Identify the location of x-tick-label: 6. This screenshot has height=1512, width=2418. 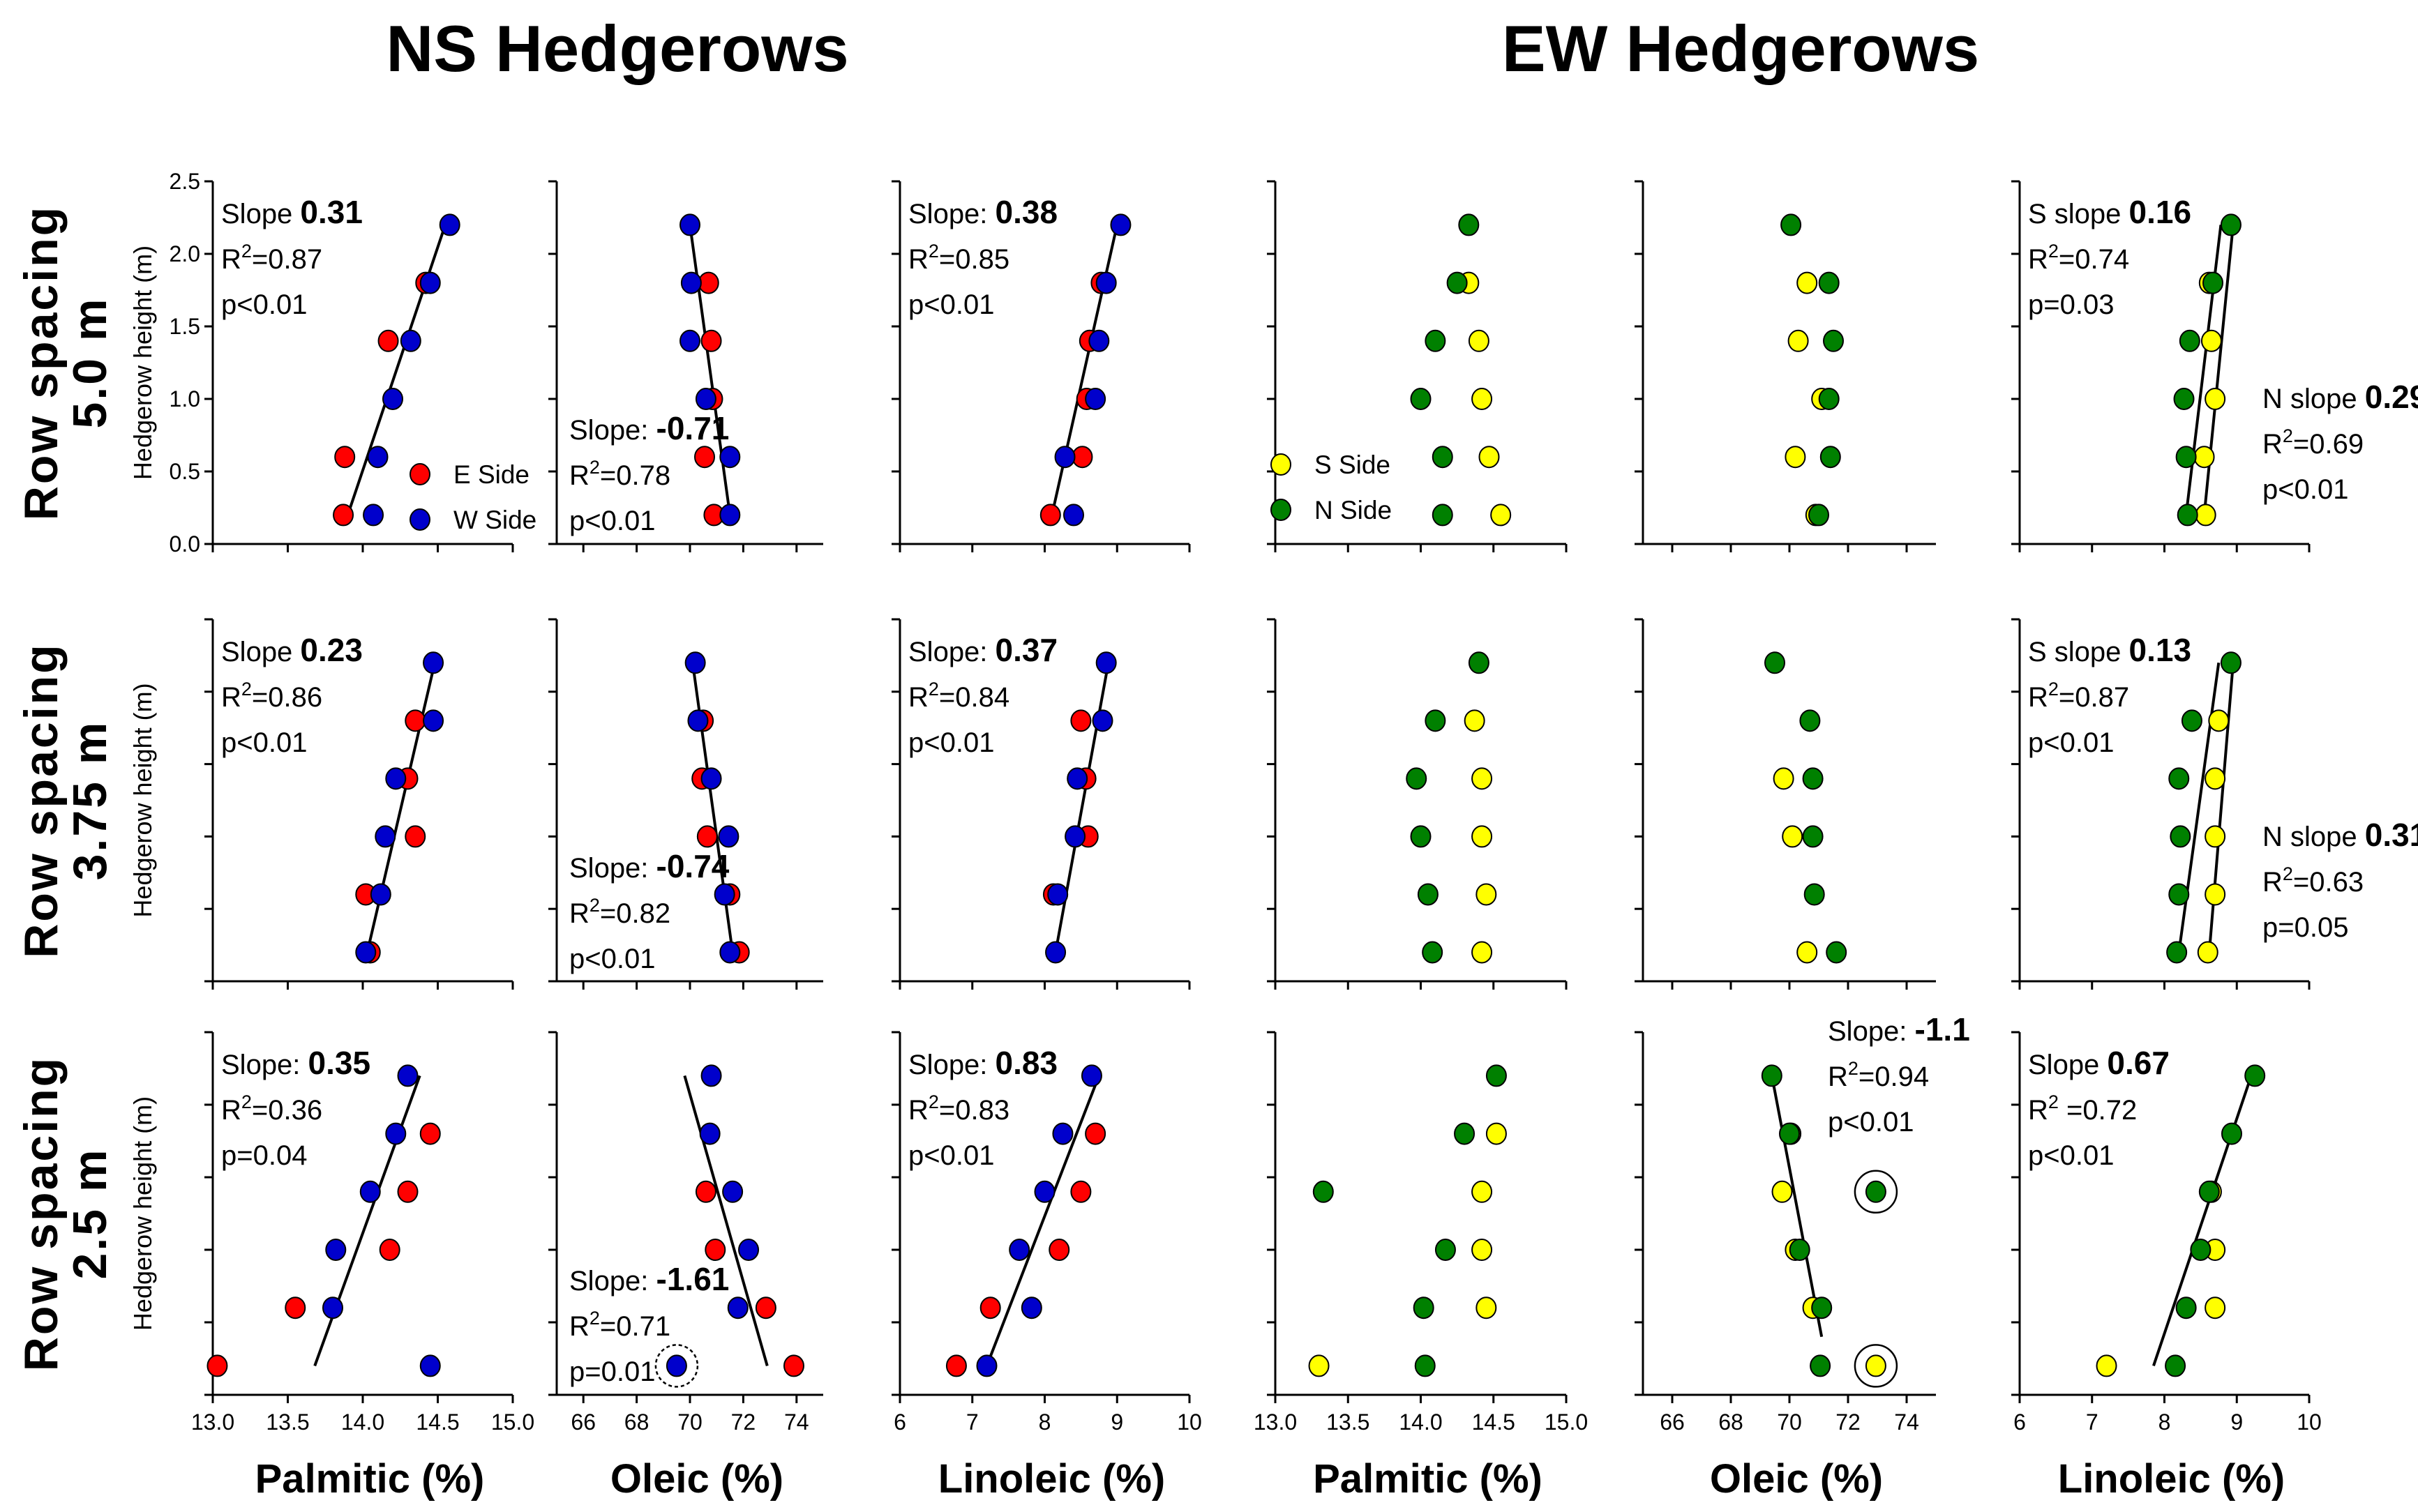
(2020, 1422).